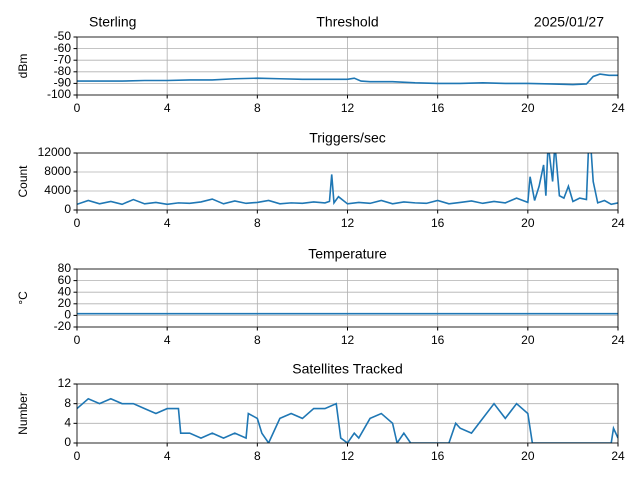 The image size is (640, 480). Describe the element at coordinates (347, 22) in the screenshot. I see `panel-title: Threshold` at that location.